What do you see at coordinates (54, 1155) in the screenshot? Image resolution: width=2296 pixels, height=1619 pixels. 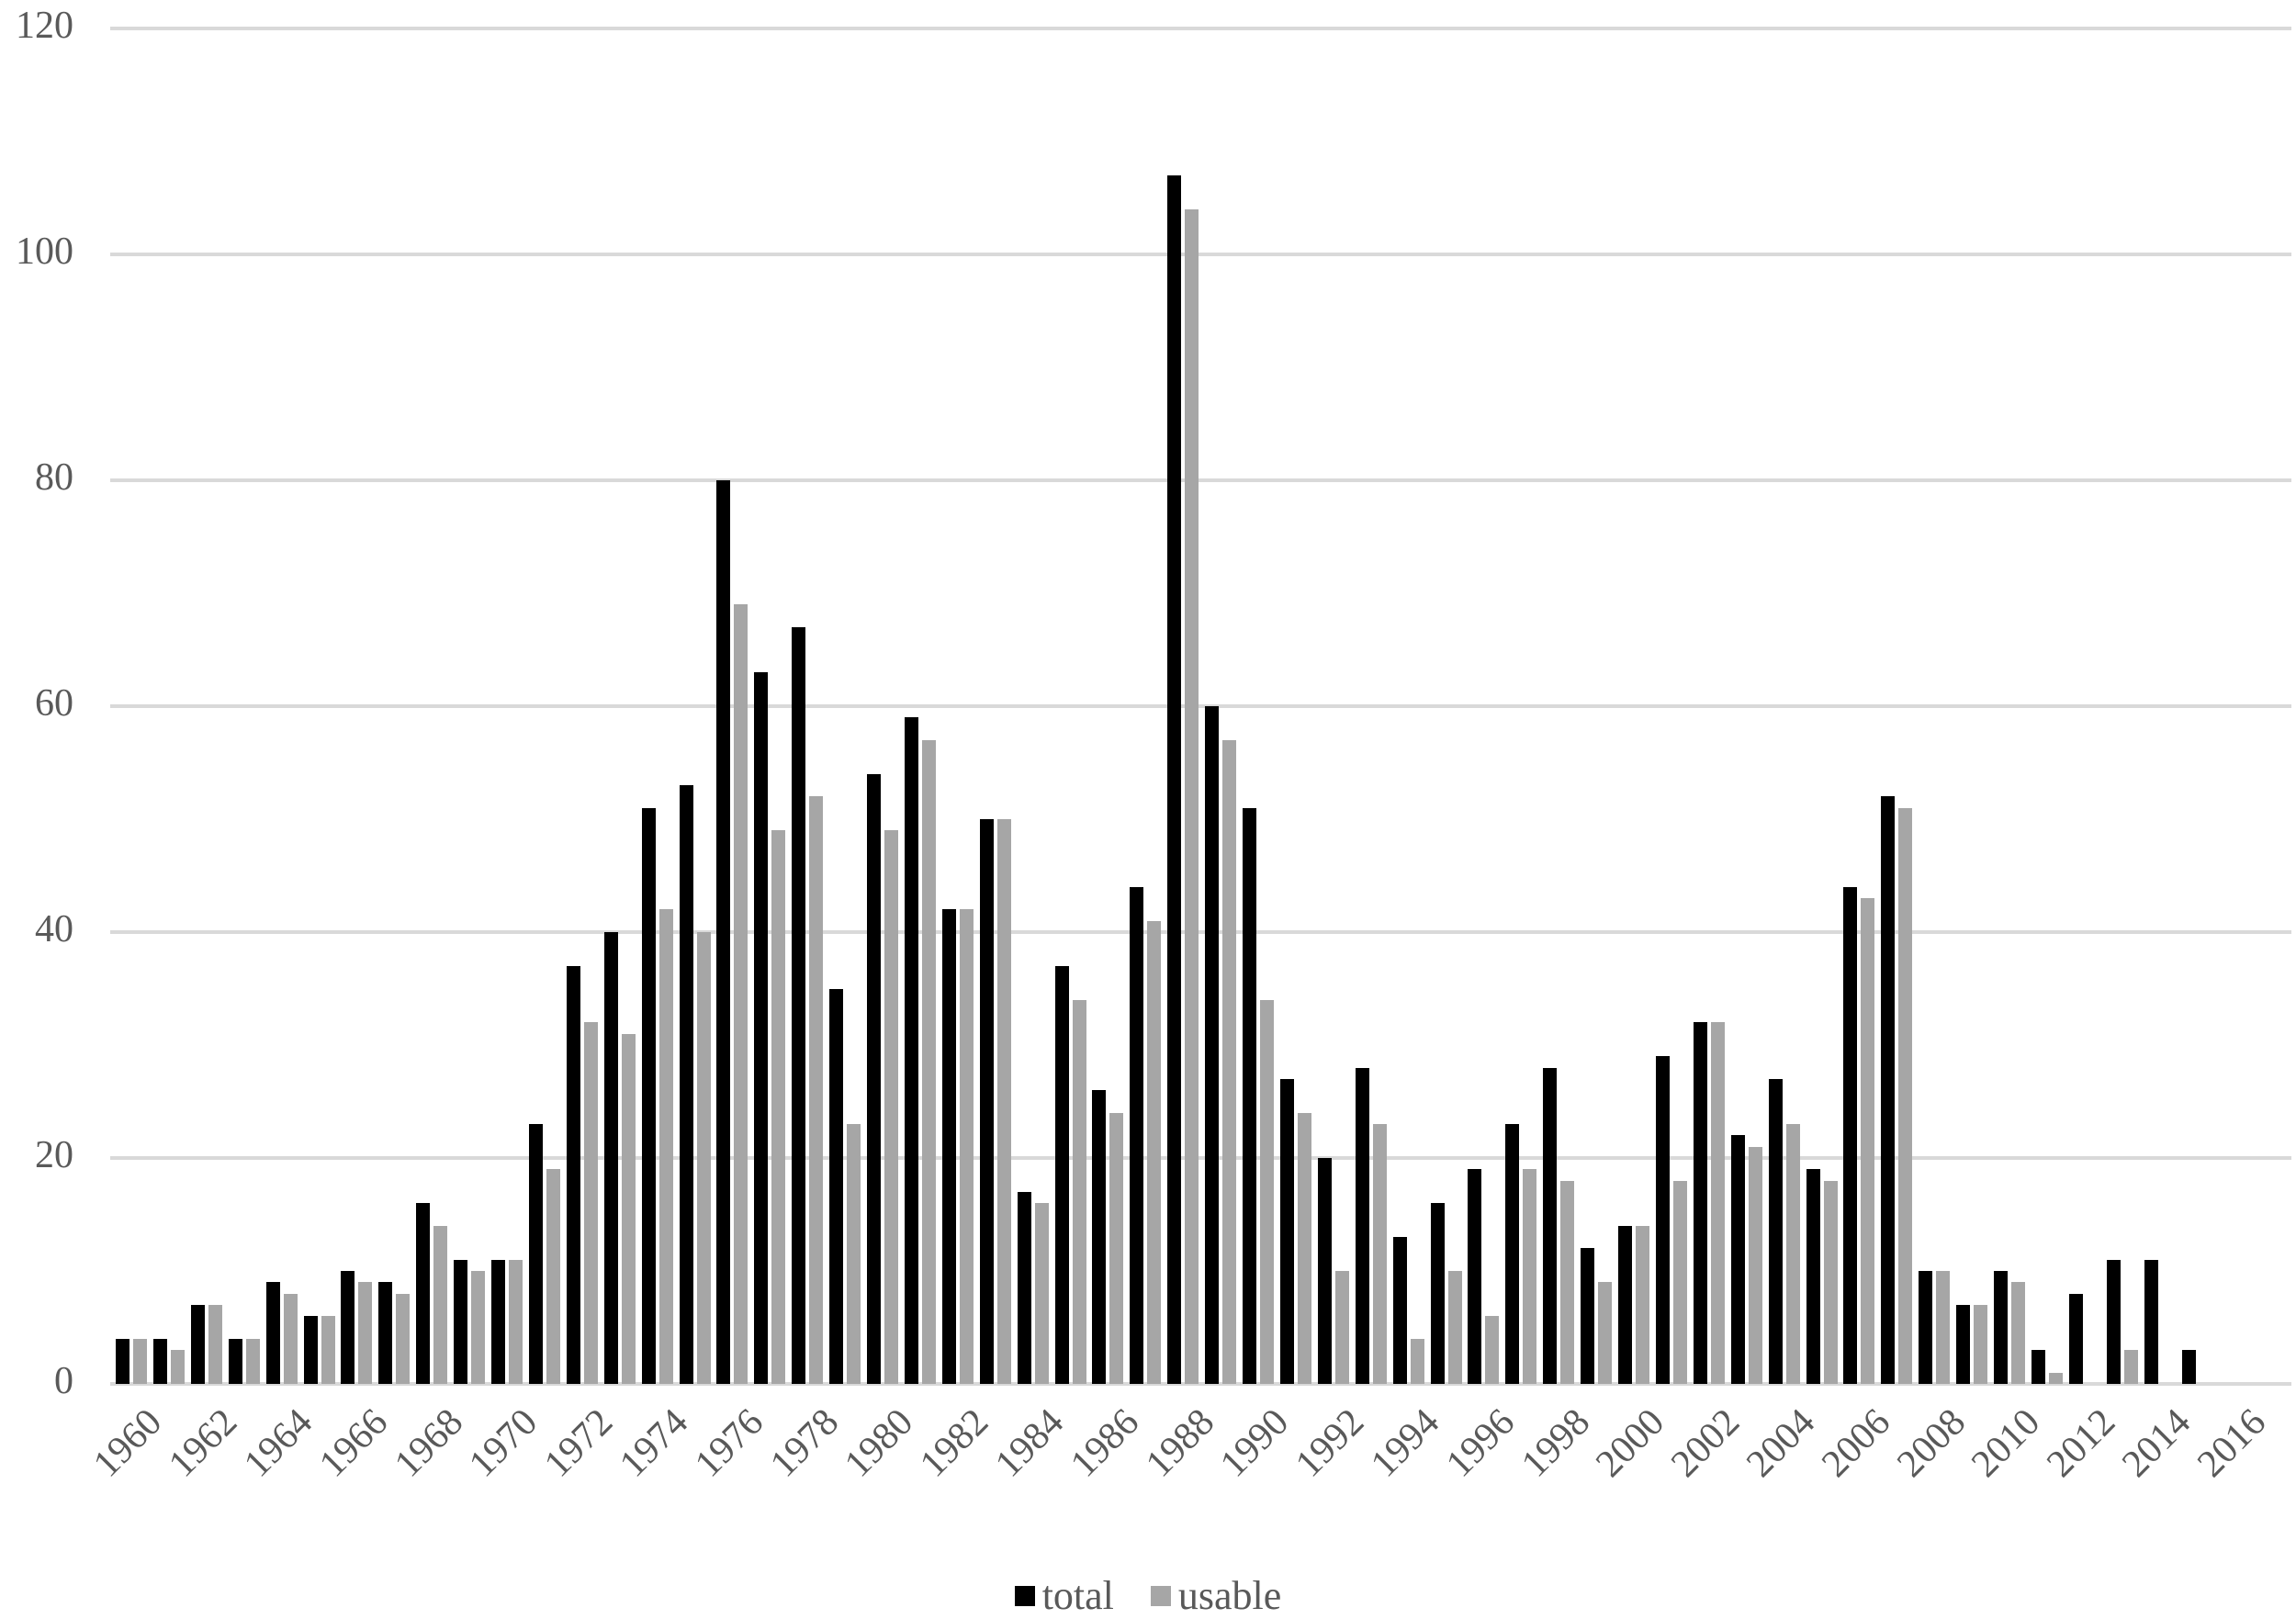 I see `y-tick-label: 20` at bounding box center [54, 1155].